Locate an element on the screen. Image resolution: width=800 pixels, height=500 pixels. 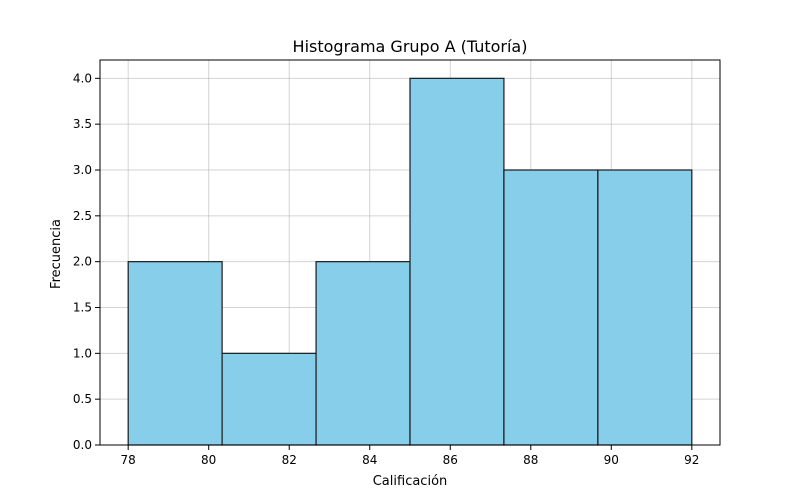
x-tick-label: 92 is located at coordinates (691, 460).